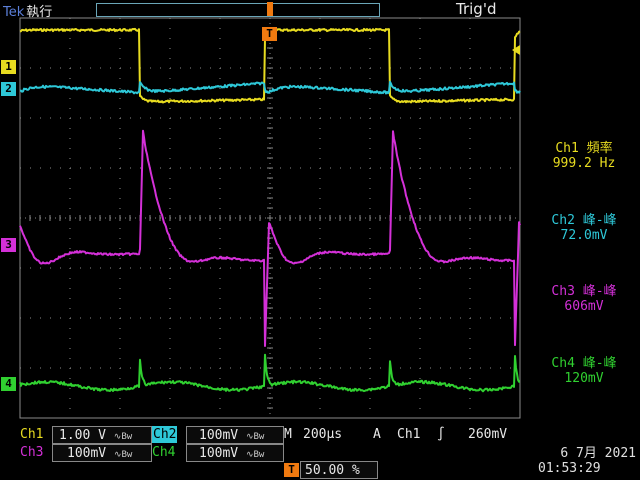  Describe the element at coordinates (584, 235) in the screenshot. I see `measurement-value: 72.0mV` at that location.